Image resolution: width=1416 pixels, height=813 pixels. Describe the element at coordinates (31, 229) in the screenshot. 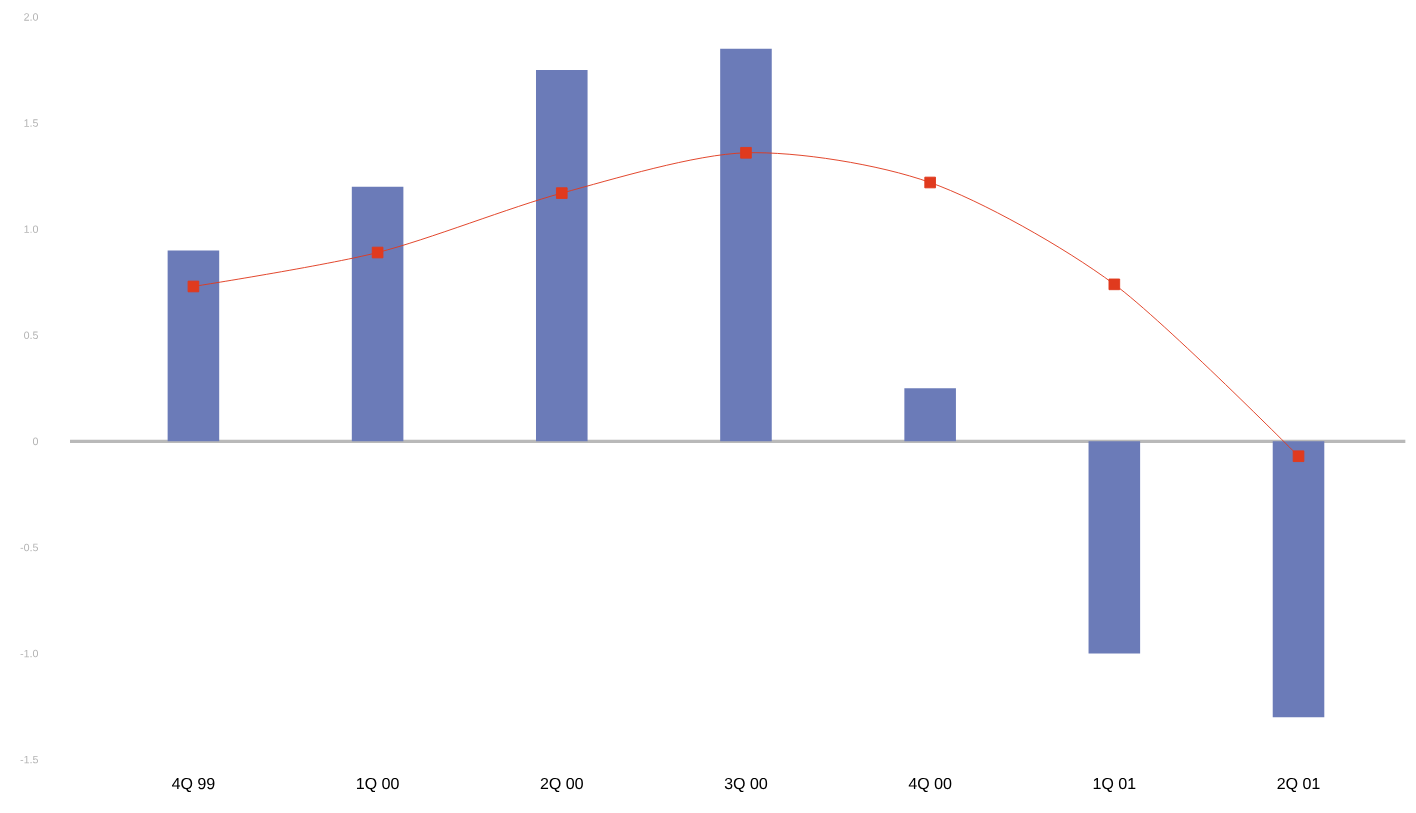

I see `y-tick-label: 1.0` at that location.